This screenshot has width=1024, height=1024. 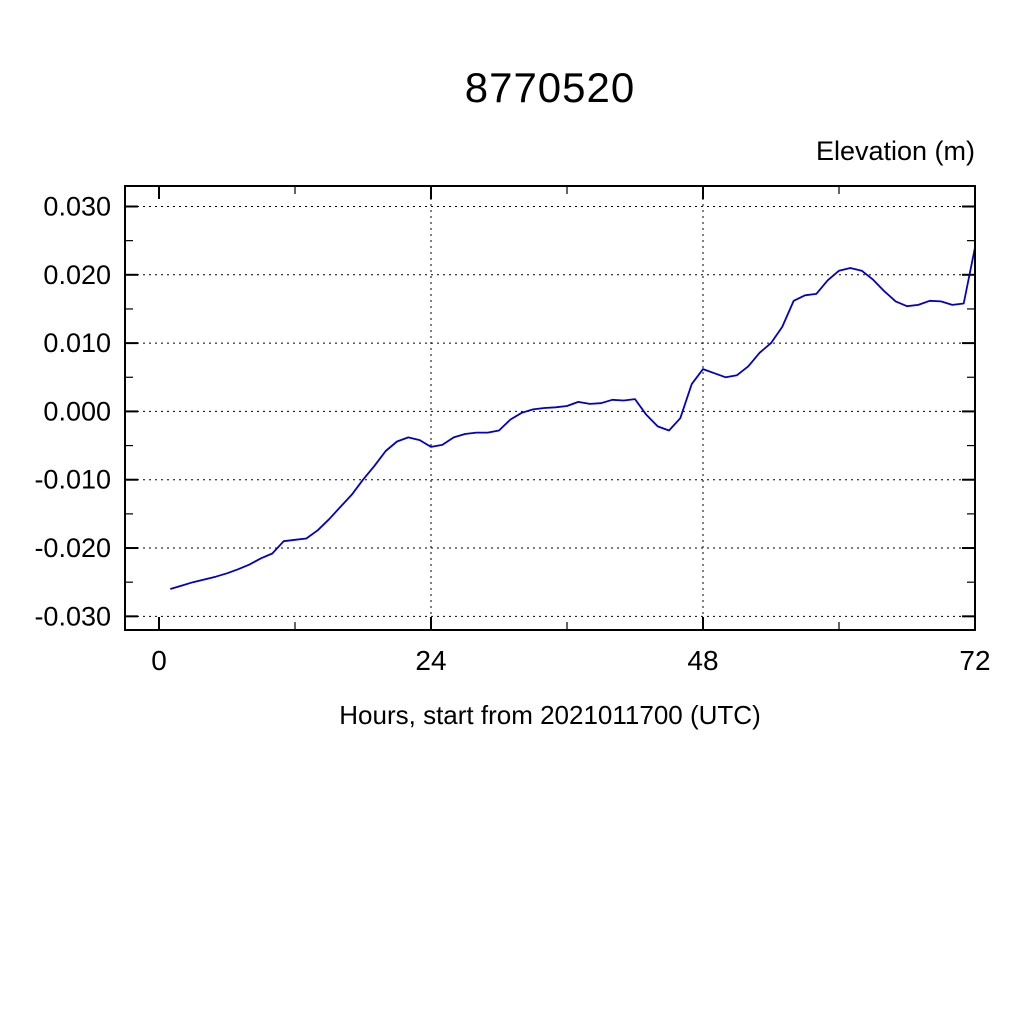 What do you see at coordinates (430, 660) in the screenshot?
I see `x-tick-label: 24` at bounding box center [430, 660].